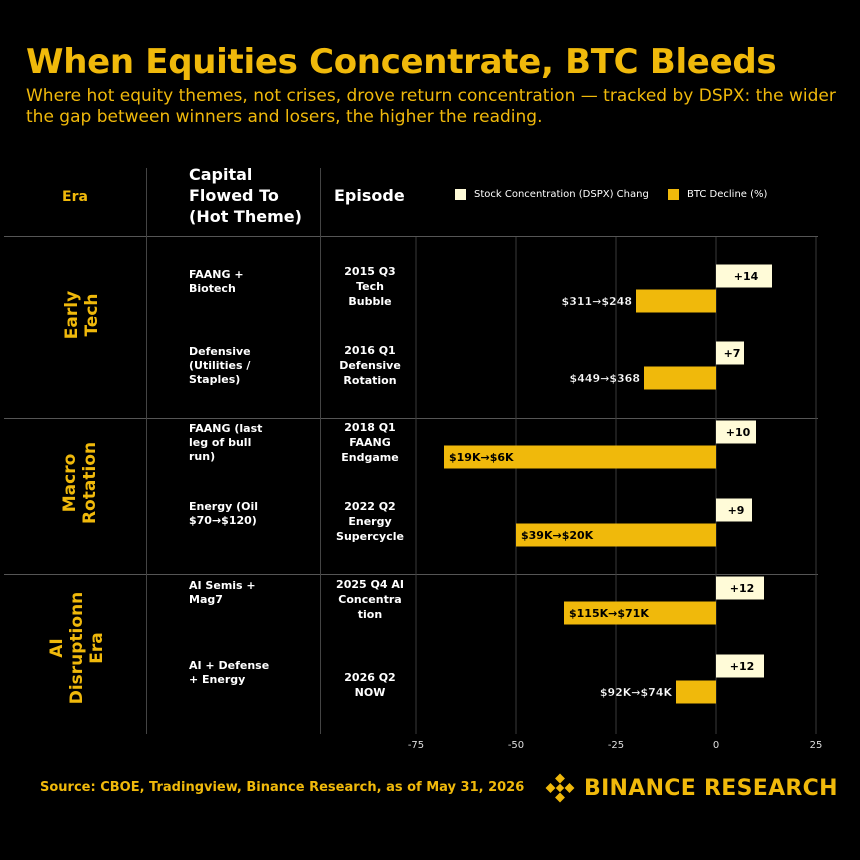 This screenshot has width=860, height=860. I want to click on btc-data-label: $449→$368, so click(605, 378).